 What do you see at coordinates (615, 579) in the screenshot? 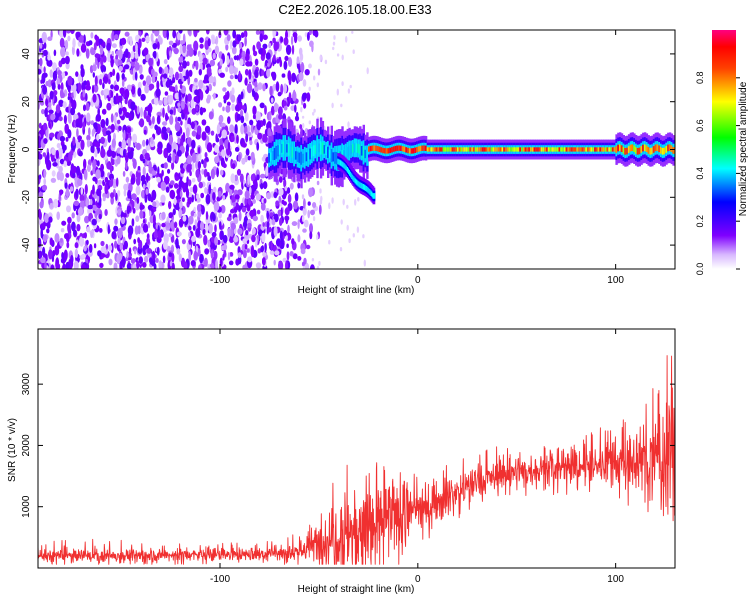
I see `x-tick-label: 100` at bounding box center [615, 579].